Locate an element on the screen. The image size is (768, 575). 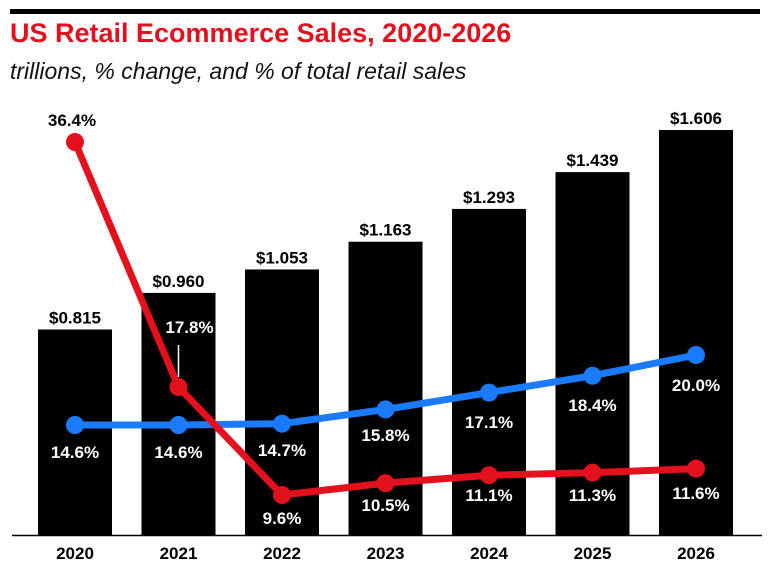
pct-change-point-2023 is located at coordinates (385, 483).